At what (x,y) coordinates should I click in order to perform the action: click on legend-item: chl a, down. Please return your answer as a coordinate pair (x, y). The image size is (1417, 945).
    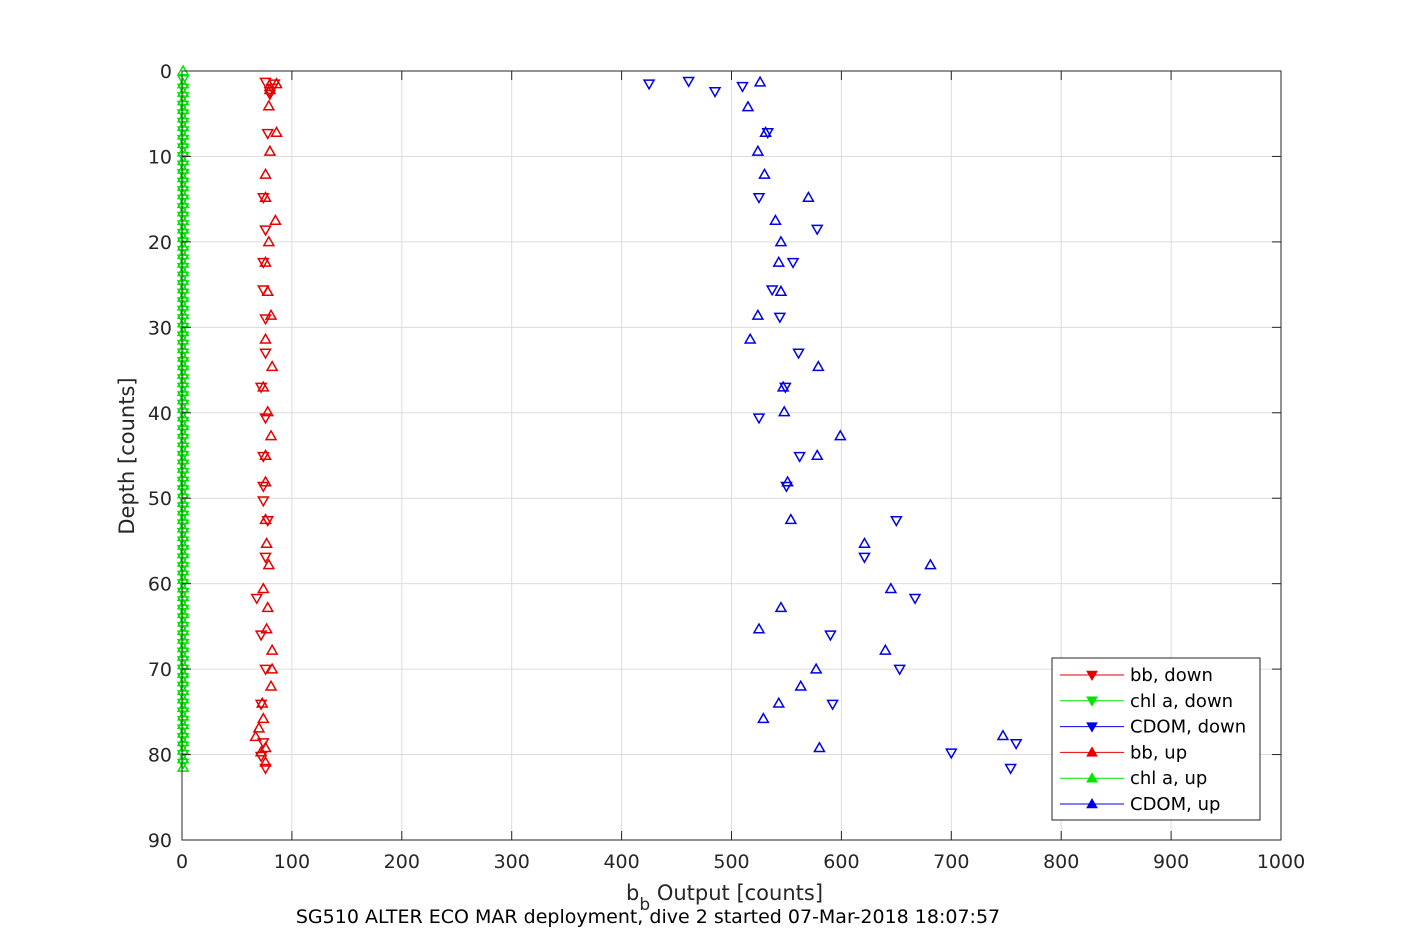
    Looking at the image, I should click on (1146, 701).